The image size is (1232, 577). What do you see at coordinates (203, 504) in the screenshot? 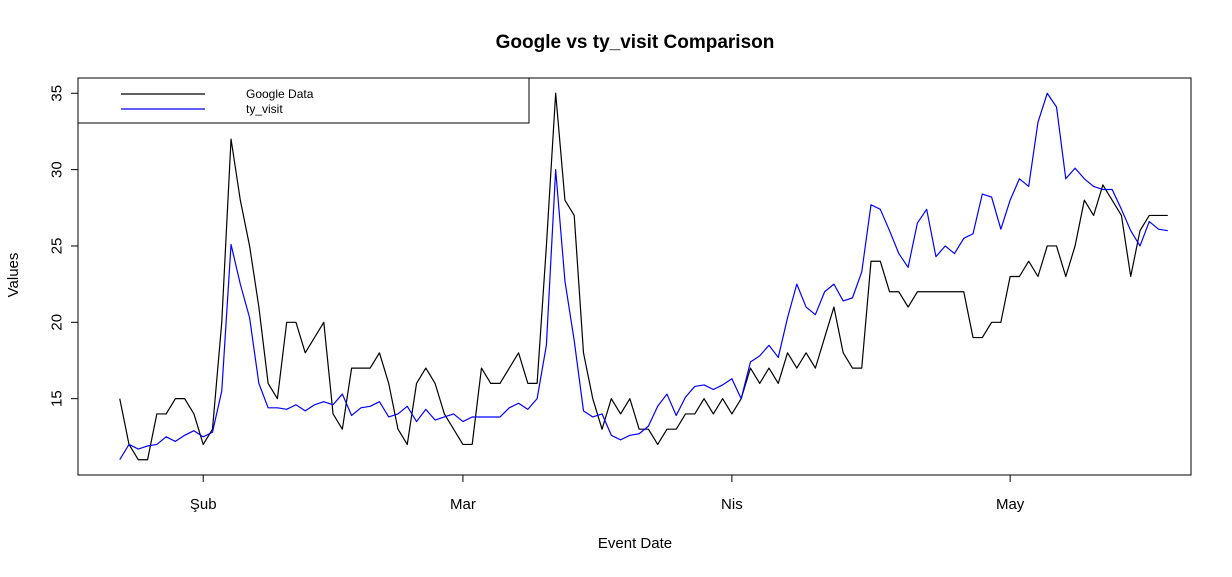
I see `x-tick-label: Şub` at bounding box center [203, 504].